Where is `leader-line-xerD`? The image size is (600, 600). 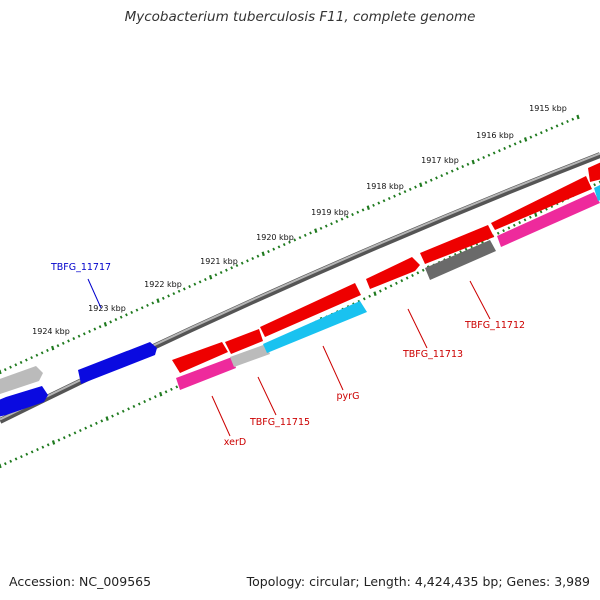 leader-line-xerD is located at coordinates (221, 416).